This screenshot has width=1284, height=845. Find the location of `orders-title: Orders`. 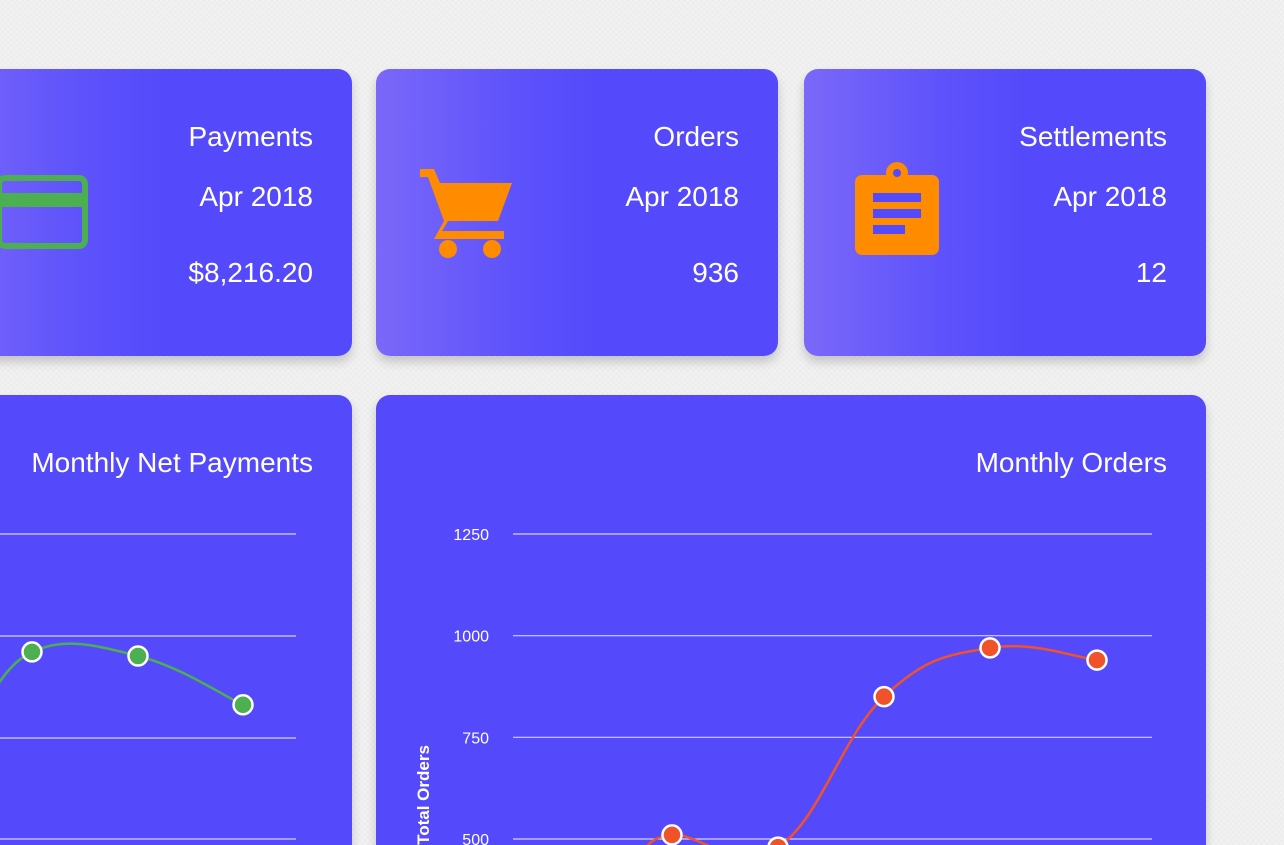

orders-title: Orders is located at coordinates (696, 136).